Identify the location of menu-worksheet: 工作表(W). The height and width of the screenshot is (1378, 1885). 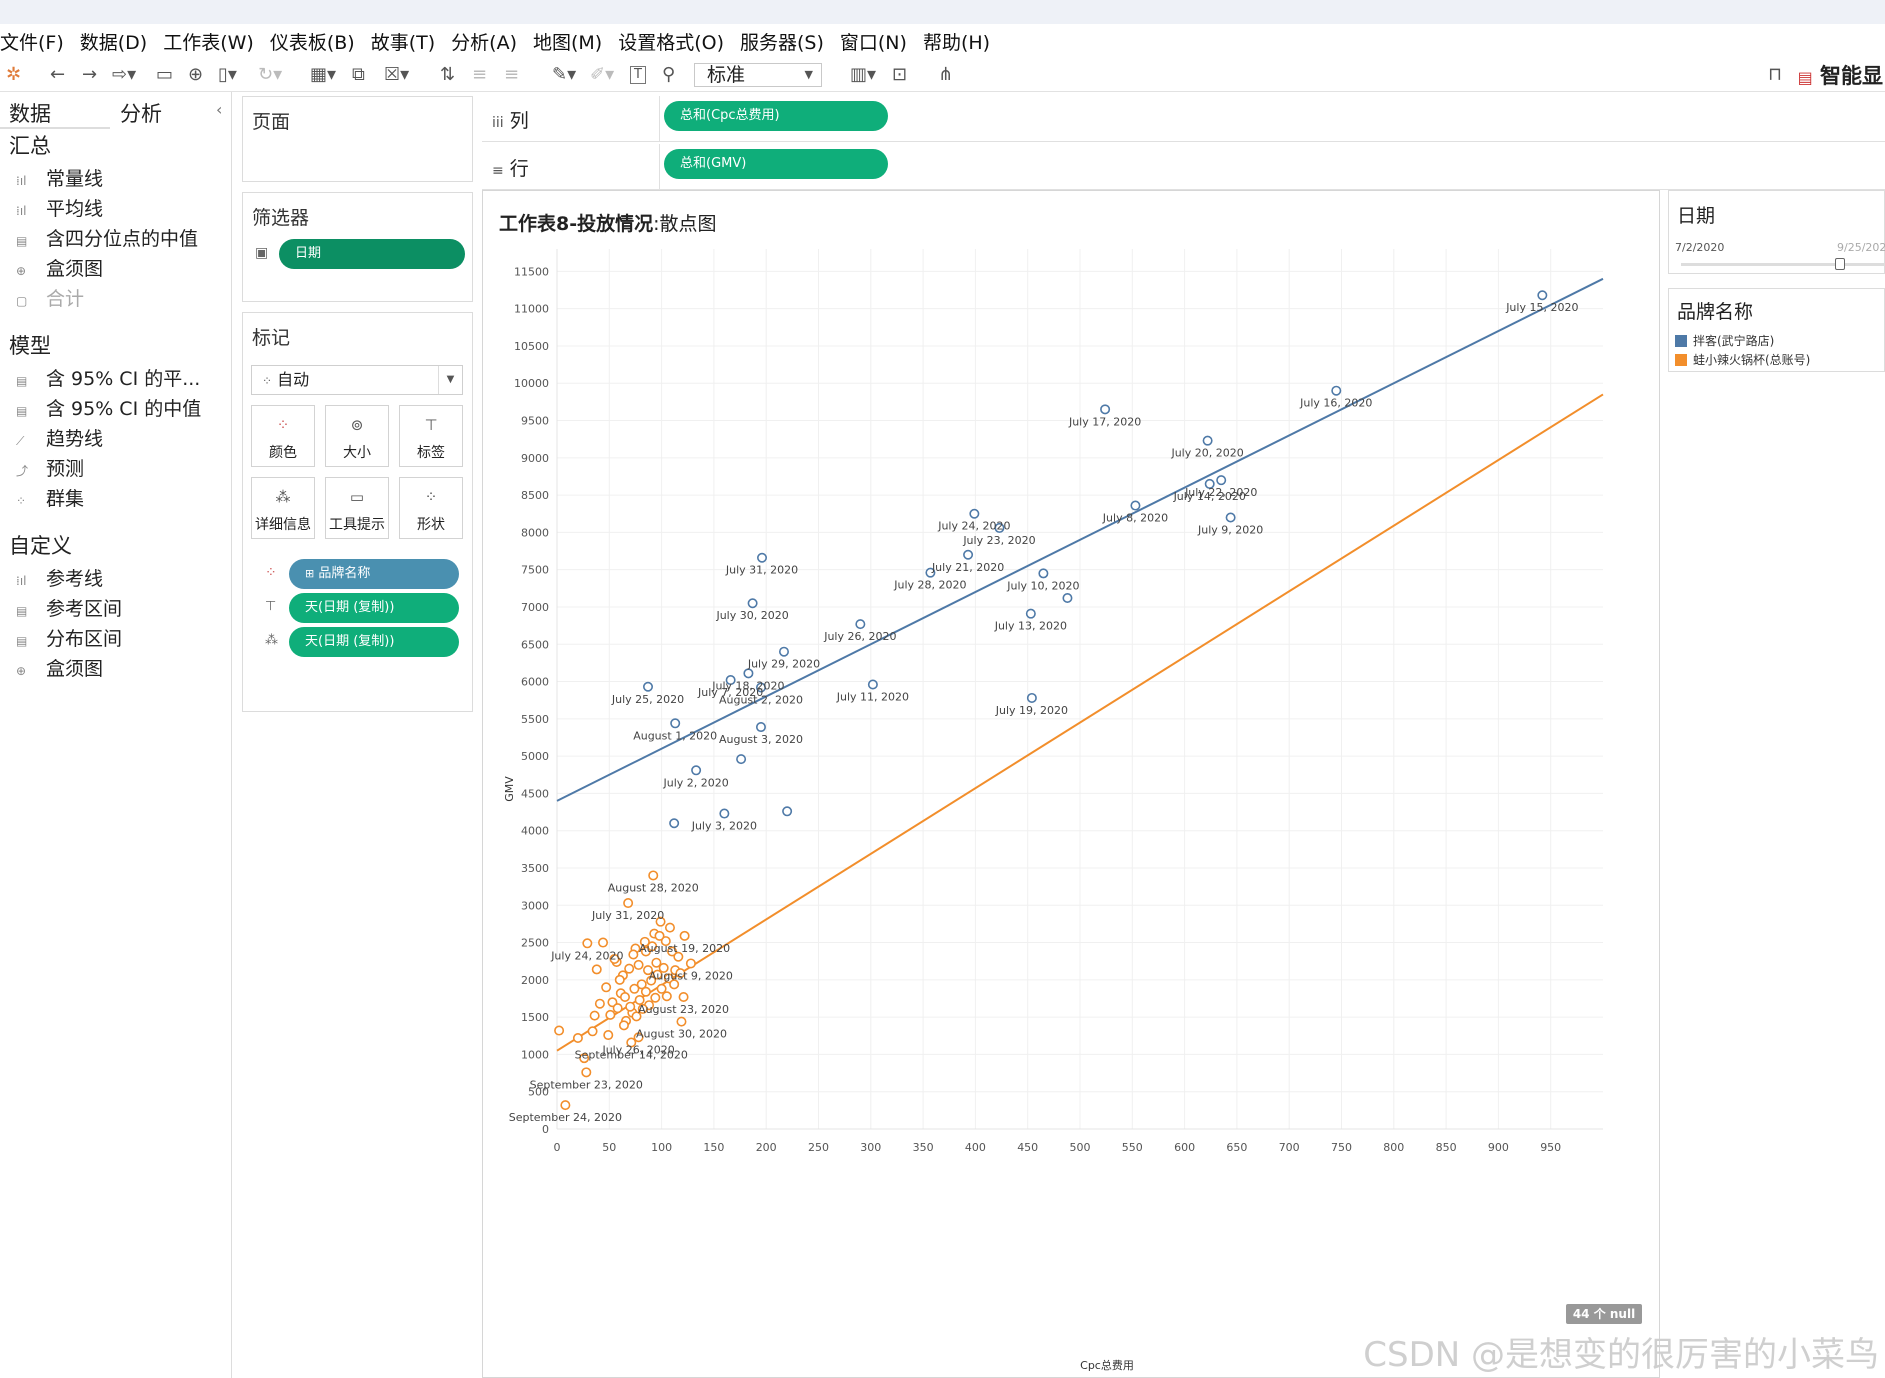
(208, 42).